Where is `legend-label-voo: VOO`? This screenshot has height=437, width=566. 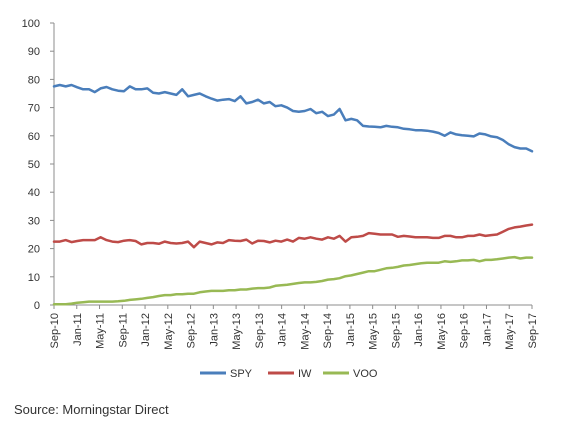
legend-label-voo: VOO is located at coordinates (365, 374).